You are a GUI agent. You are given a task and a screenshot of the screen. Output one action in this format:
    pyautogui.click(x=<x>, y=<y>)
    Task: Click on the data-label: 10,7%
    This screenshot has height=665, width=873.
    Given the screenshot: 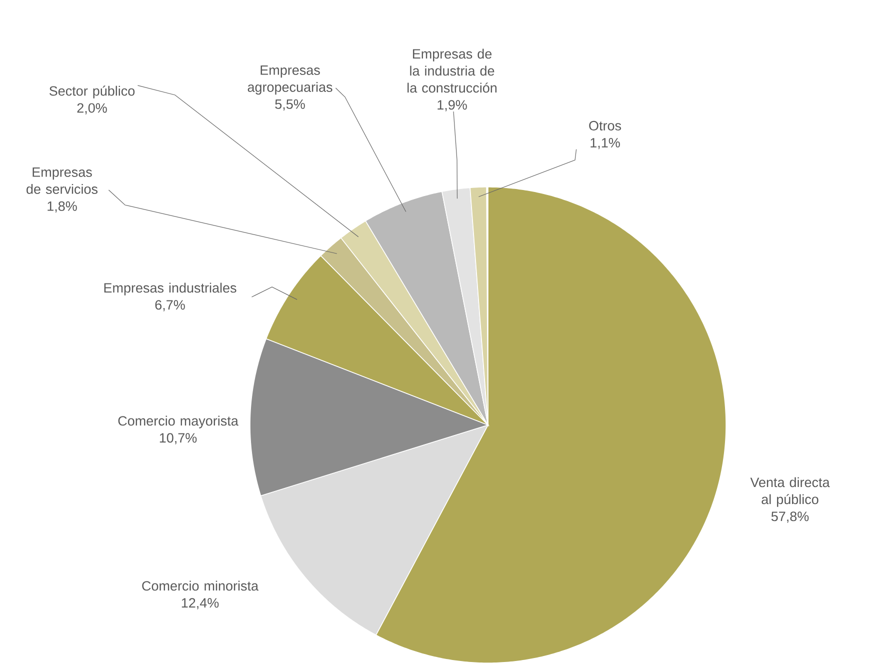 What is the action you would take?
    pyautogui.click(x=178, y=438)
    